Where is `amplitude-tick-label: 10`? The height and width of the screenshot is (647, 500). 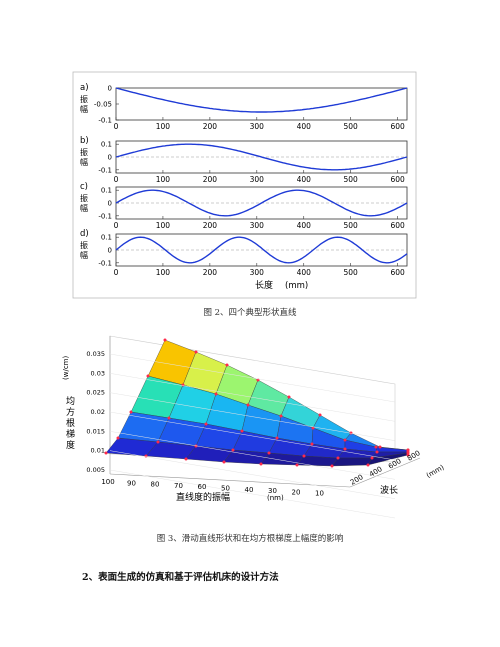
amplitude-tick-label: 10 is located at coordinates (319, 494).